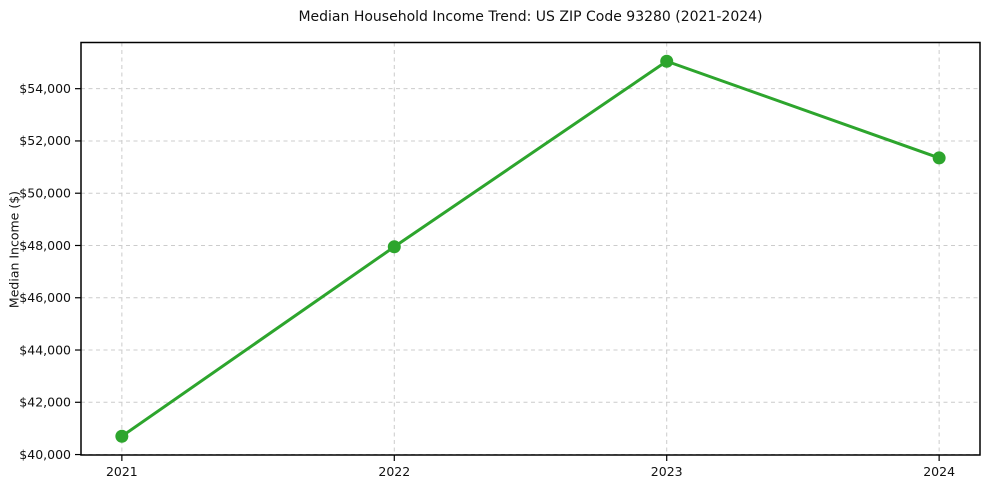 The image size is (989, 490). Describe the element at coordinates (45, 88) in the screenshot. I see `y-tick-label: $54,000` at that location.